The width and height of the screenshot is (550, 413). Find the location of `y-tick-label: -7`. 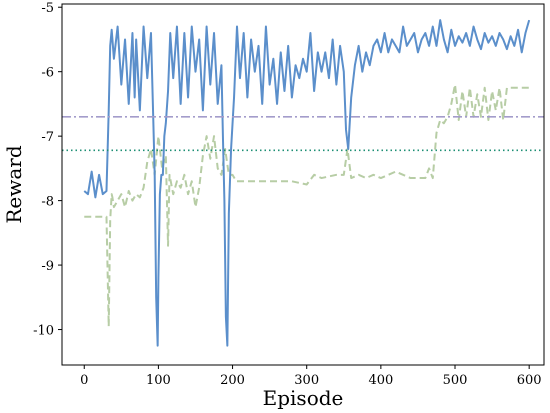

y-tick-label: -7 is located at coordinates (47, 137).